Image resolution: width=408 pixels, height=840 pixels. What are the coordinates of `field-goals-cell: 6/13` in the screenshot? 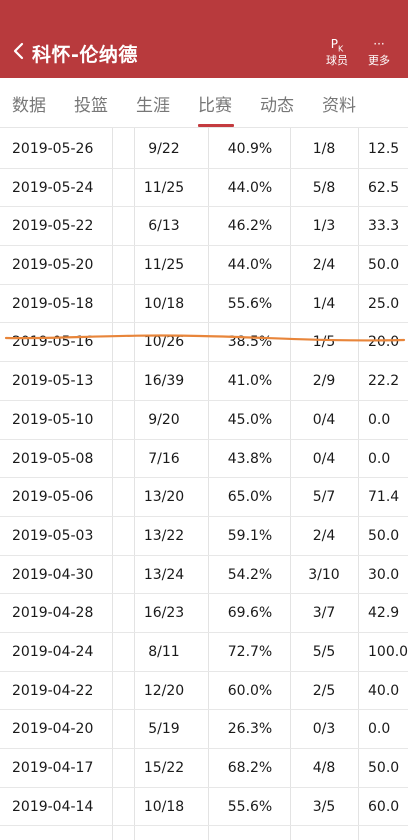 It's located at (164, 226).